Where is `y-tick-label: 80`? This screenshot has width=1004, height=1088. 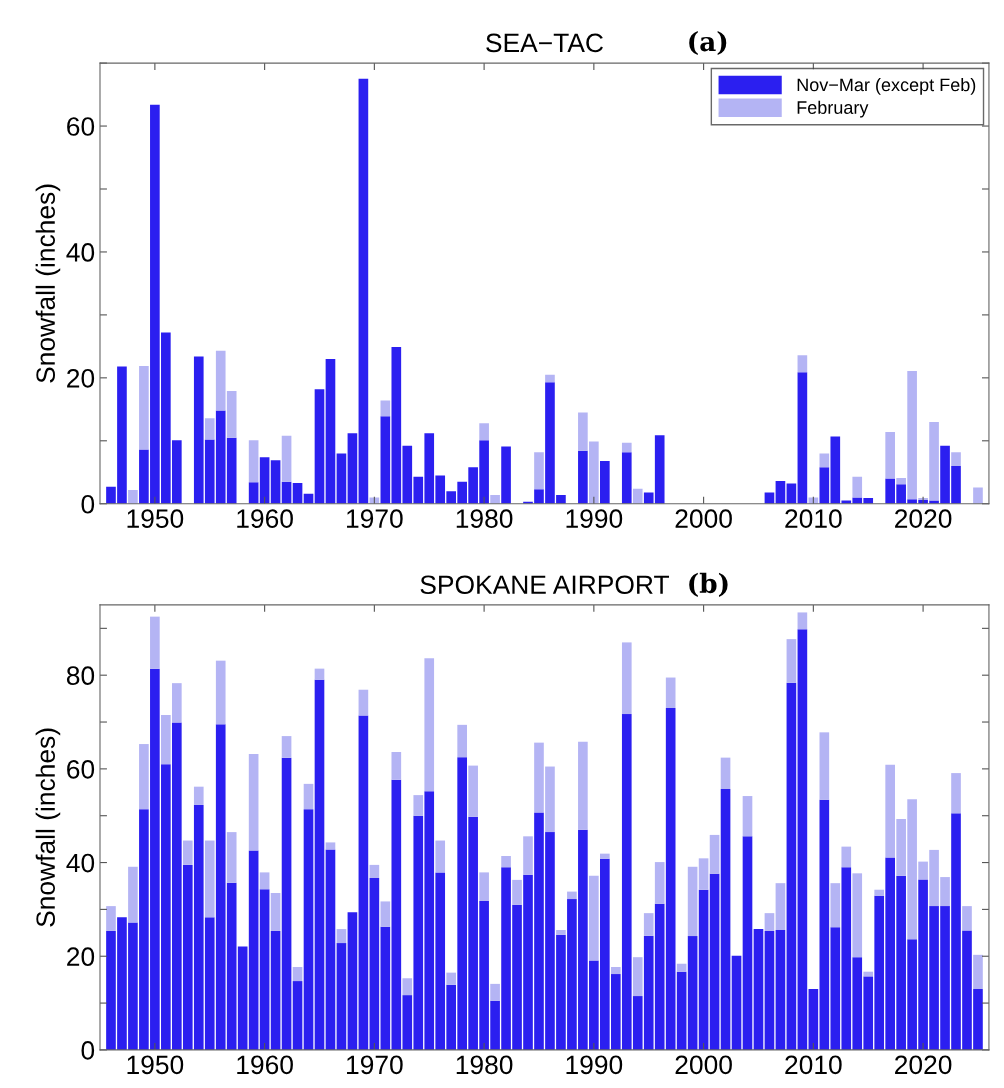
y-tick-label: 80 is located at coordinates (80, 676).